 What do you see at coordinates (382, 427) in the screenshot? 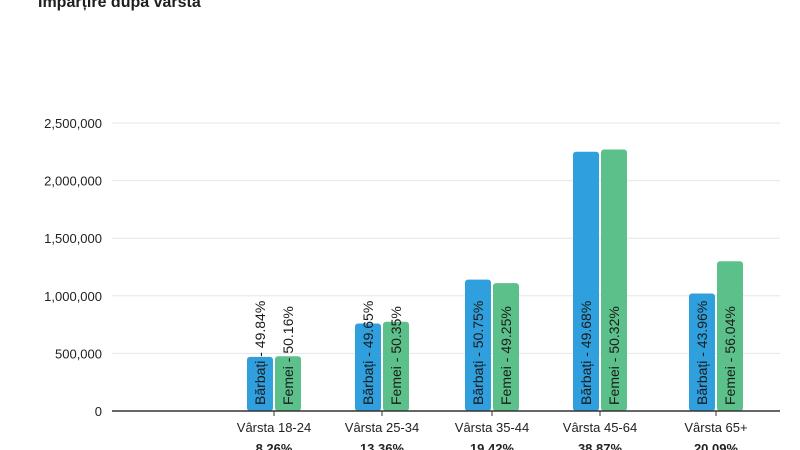
I see `x-tick-label: Vârsta 25-34` at bounding box center [382, 427].